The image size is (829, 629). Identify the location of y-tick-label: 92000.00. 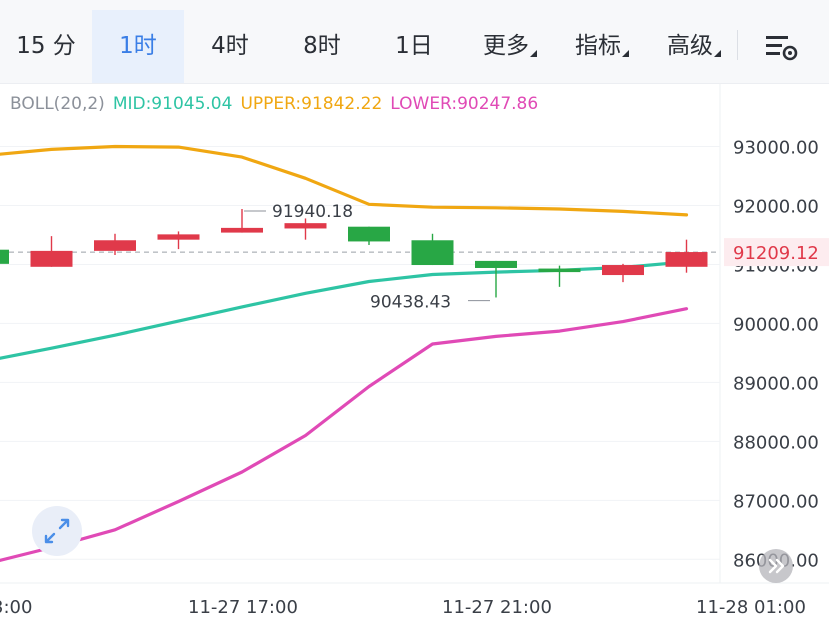
(776, 206).